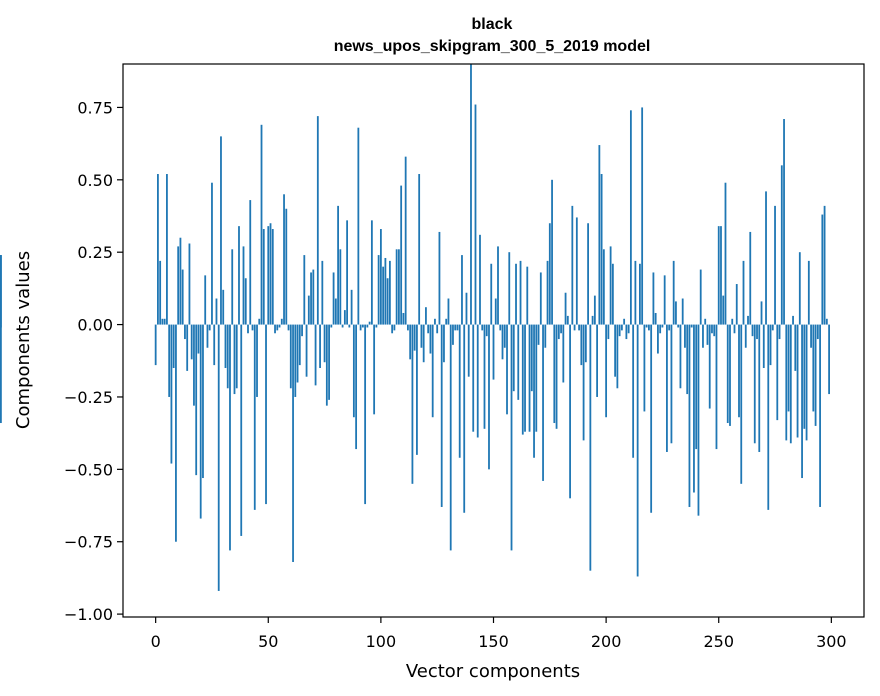 This screenshot has height=696, width=880. I want to click on y-axis-label: Components values, so click(23, 340).